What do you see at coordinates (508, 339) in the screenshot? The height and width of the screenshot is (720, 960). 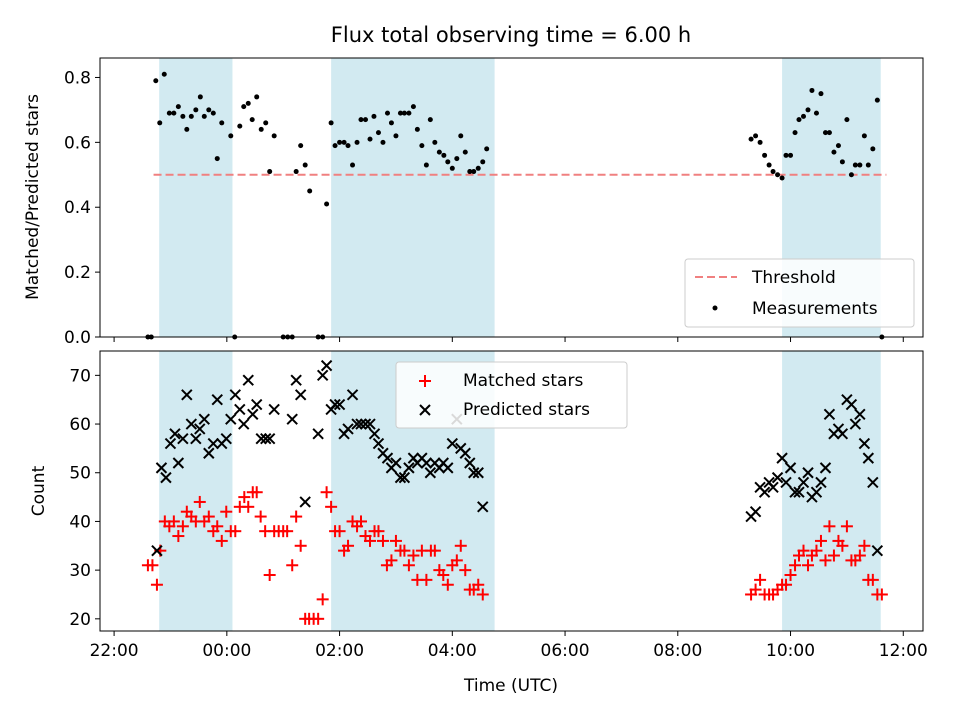 I see `ratio-panel-x-ticks` at bounding box center [508, 339].